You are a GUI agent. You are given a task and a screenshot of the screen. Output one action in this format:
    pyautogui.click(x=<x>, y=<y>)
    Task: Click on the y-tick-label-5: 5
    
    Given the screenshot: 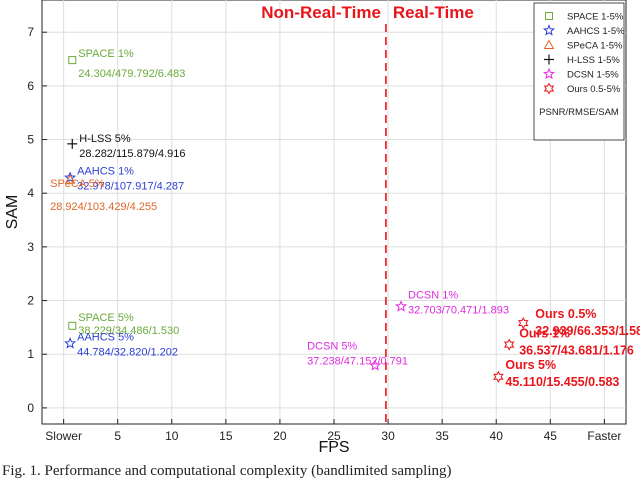 What is the action you would take?
    pyautogui.click(x=30, y=140)
    